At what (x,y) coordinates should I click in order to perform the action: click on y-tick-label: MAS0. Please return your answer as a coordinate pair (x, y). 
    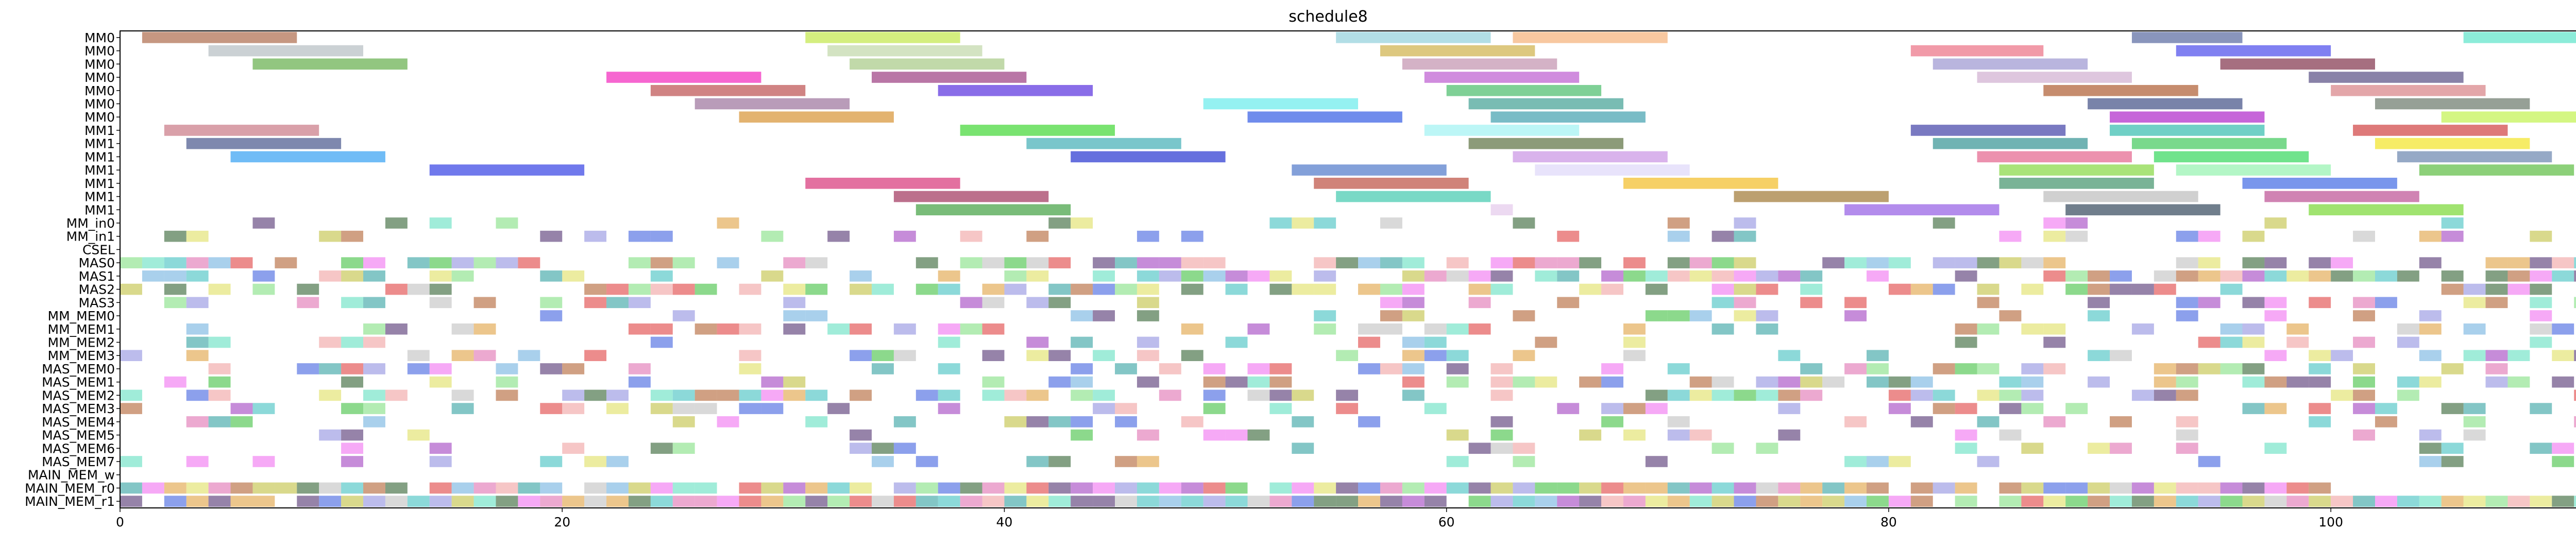
    Looking at the image, I should click on (97, 263).